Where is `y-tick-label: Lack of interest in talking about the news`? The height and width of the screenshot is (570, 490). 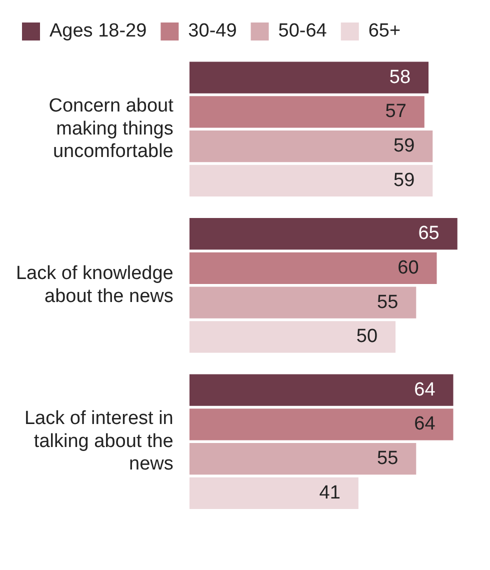 y-tick-label: Lack of interest in talking about the news is located at coordinates (99, 441).